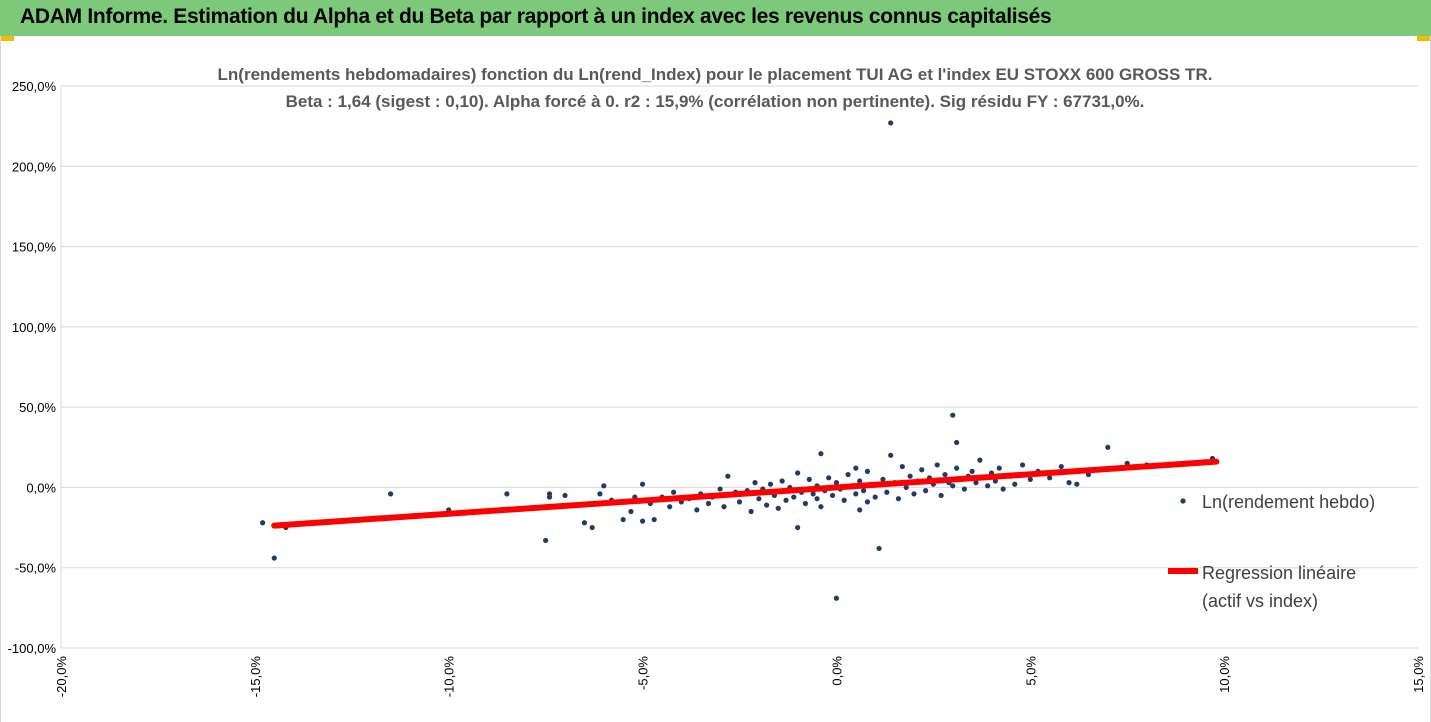 The width and height of the screenshot is (1431, 722). Describe the element at coordinates (836, 671) in the screenshot. I see `x-tick-label: 0,0%` at that location.